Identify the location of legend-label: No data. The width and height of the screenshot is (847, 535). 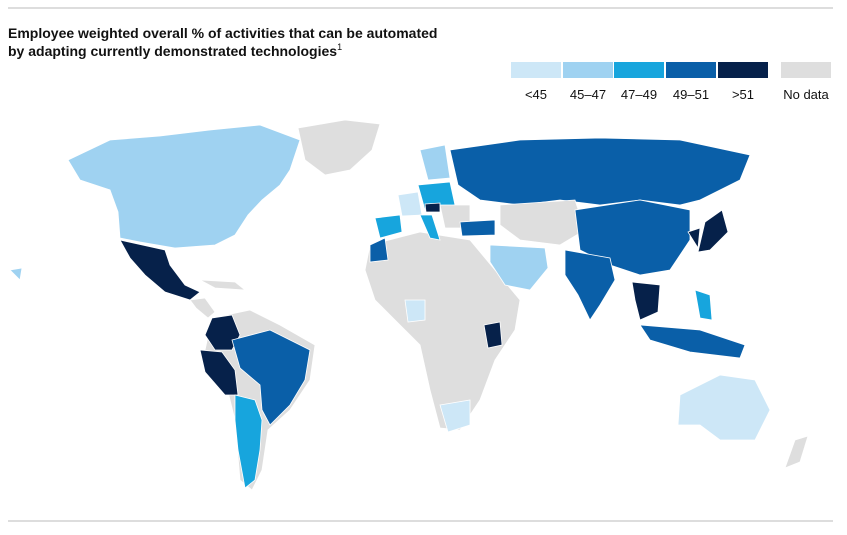
(806, 94).